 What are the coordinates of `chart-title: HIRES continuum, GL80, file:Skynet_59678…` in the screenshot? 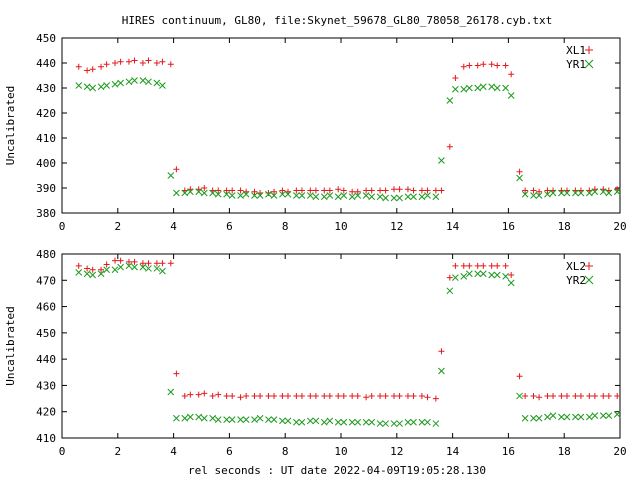 It's located at (337, 20).